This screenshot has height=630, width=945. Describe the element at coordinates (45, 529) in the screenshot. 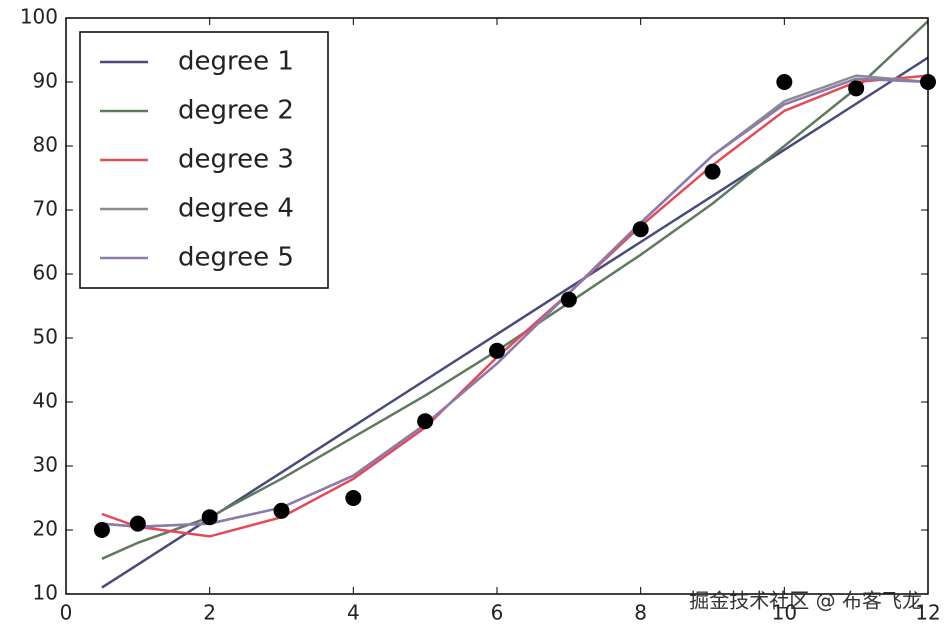

I see `y-tick-label: 20` at that location.